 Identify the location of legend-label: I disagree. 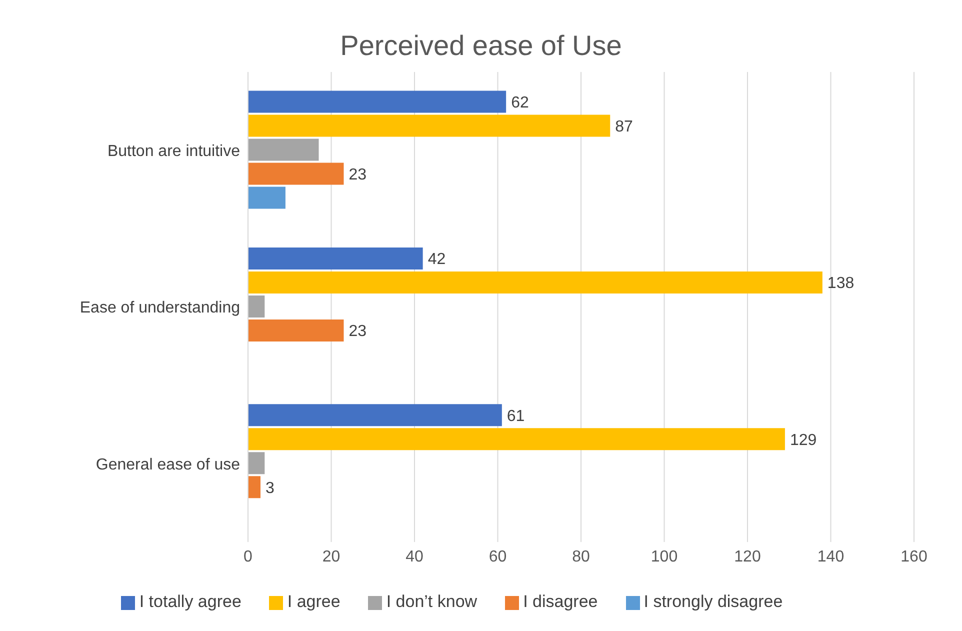
(560, 601).